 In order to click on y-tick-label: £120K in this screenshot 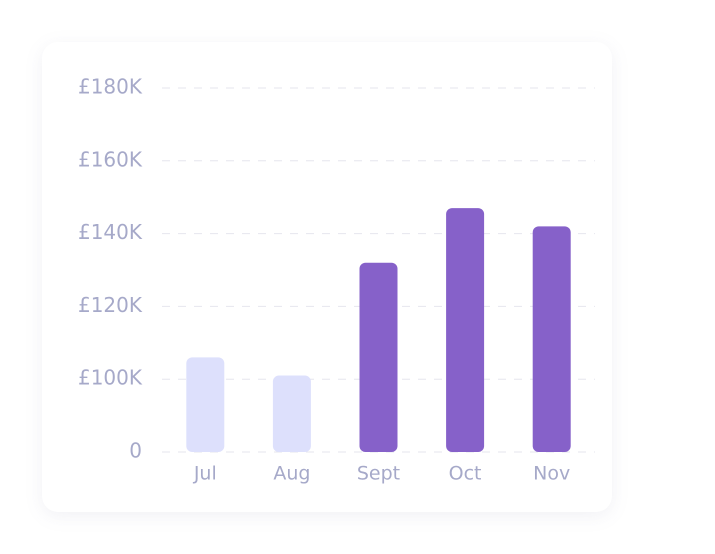, I will do `click(110, 305)`.